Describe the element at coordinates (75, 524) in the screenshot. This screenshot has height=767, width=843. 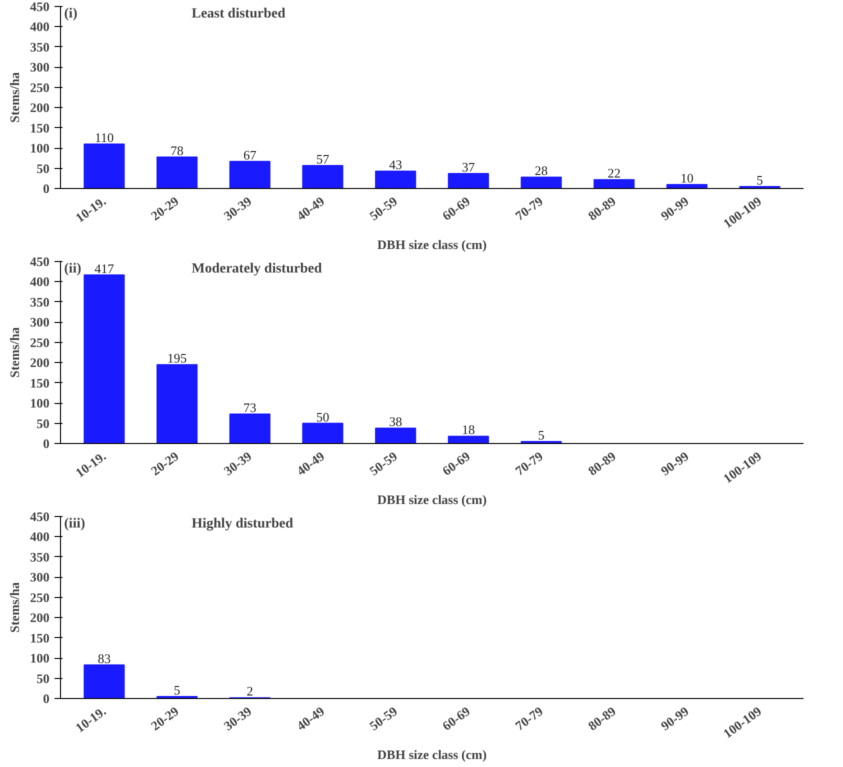
I see `annotation: (iii)` at that location.